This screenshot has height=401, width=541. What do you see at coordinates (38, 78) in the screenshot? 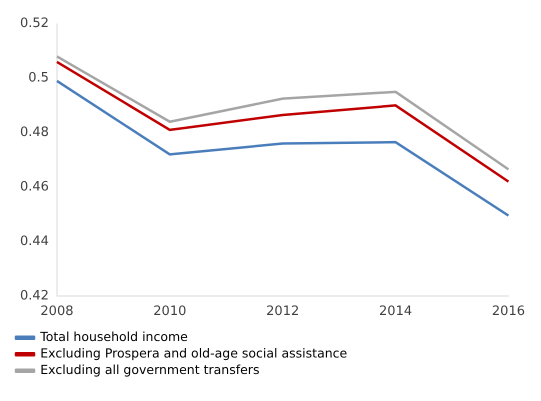
I see `y-tick-label: 0.5` at bounding box center [38, 78].